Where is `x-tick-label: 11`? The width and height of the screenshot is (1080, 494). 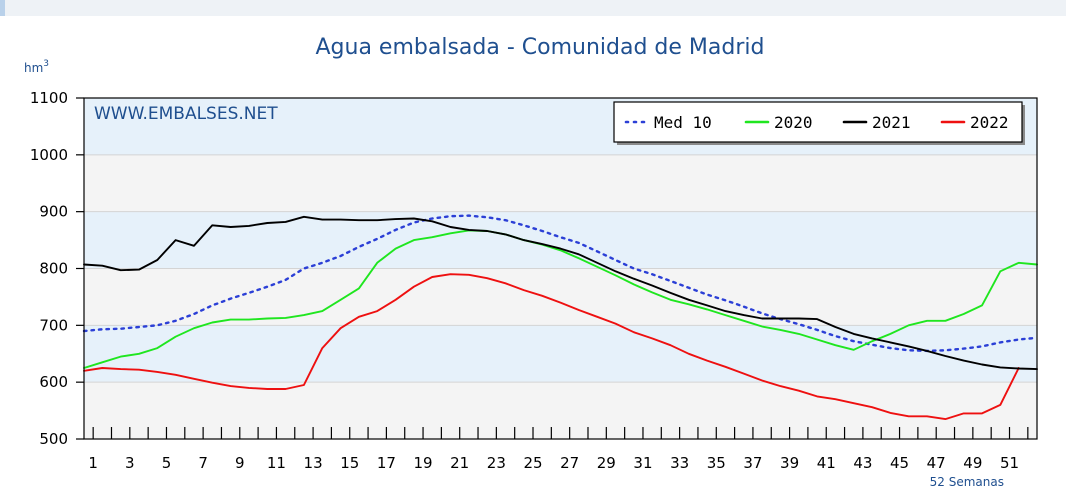
x-tick-label: 11 is located at coordinates (276, 463).